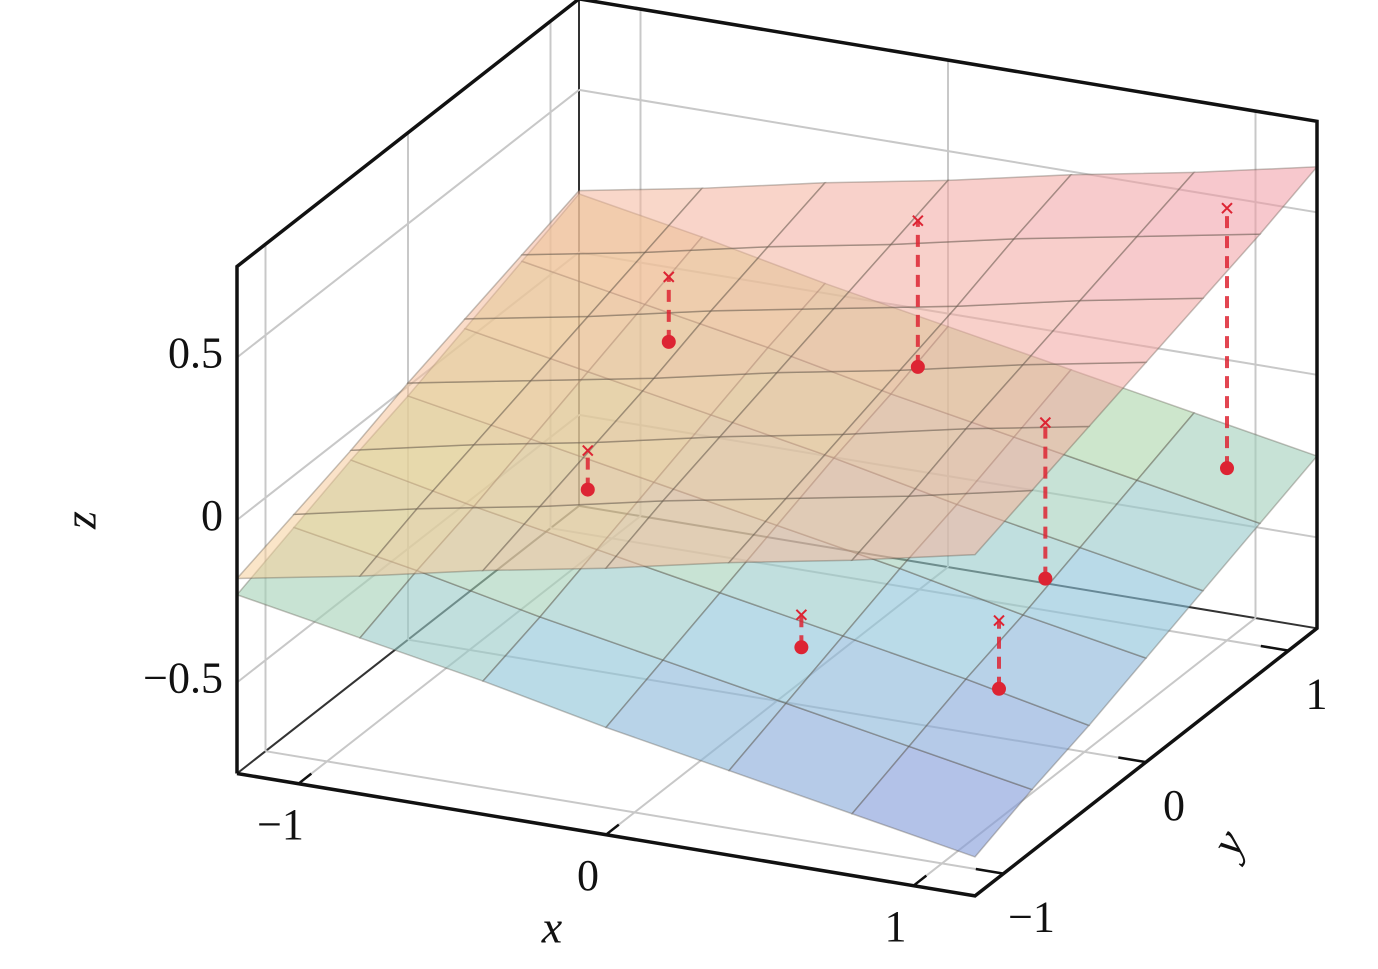 The height and width of the screenshot is (969, 1378). Describe the element at coordinates (212, 515) in the screenshot. I see `z-tick-label: 0` at that location.